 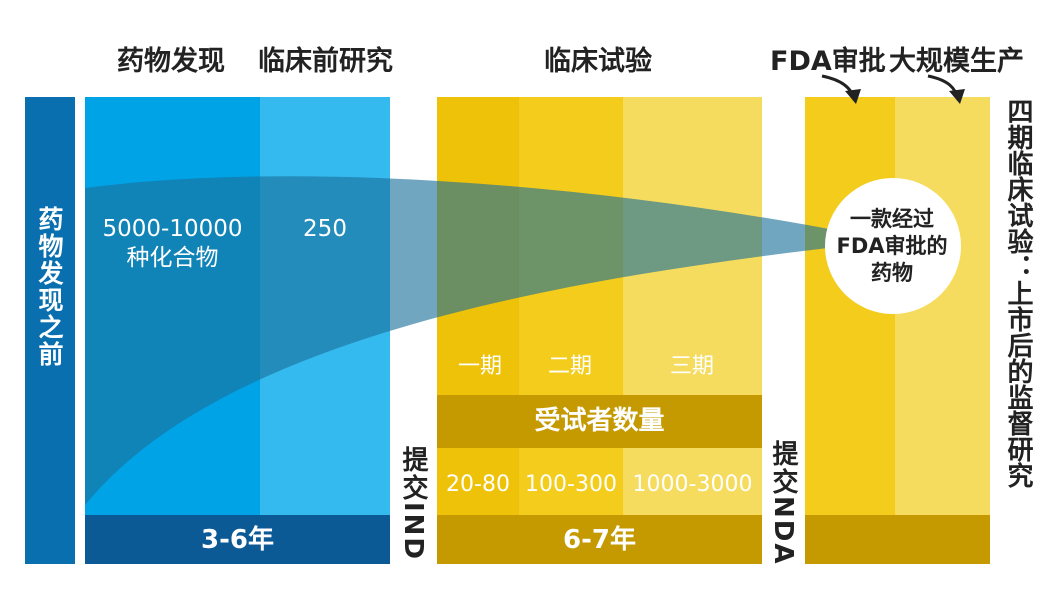 I want to click on pre-discovery-bar, so click(x=50, y=330).